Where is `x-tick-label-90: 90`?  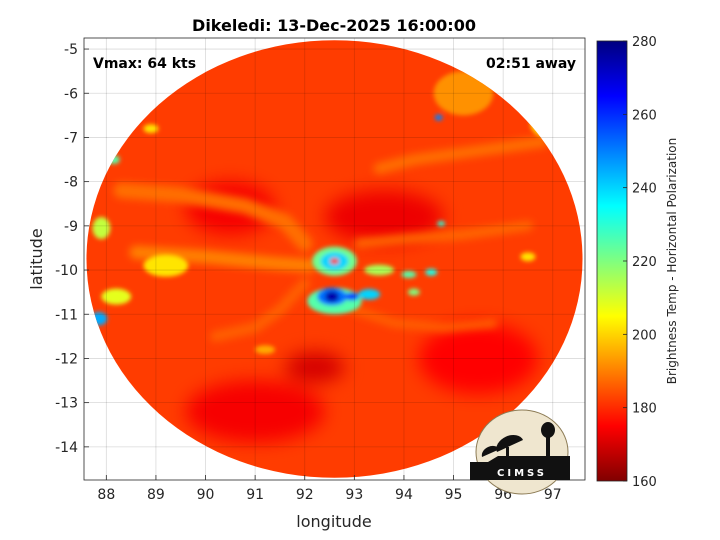 x-tick-label-90: 90 is located at coordinates (206, 495).